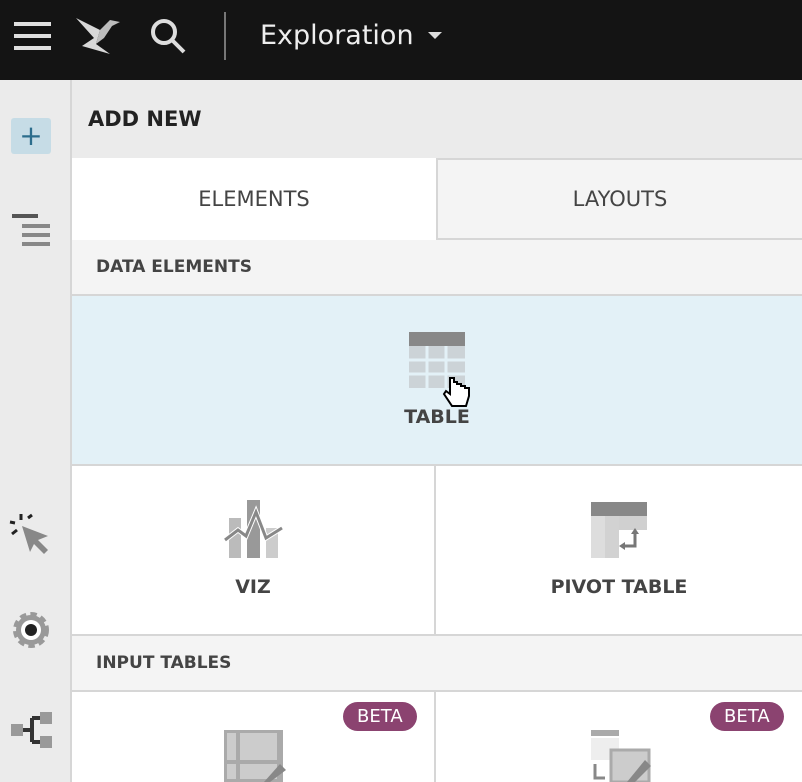 The height and width of the screenshot is (782, 802). What do you see at coordinates (619, 530) in the screenshot?
I see `pivot-table-icon` at bounding box center [619, 530].